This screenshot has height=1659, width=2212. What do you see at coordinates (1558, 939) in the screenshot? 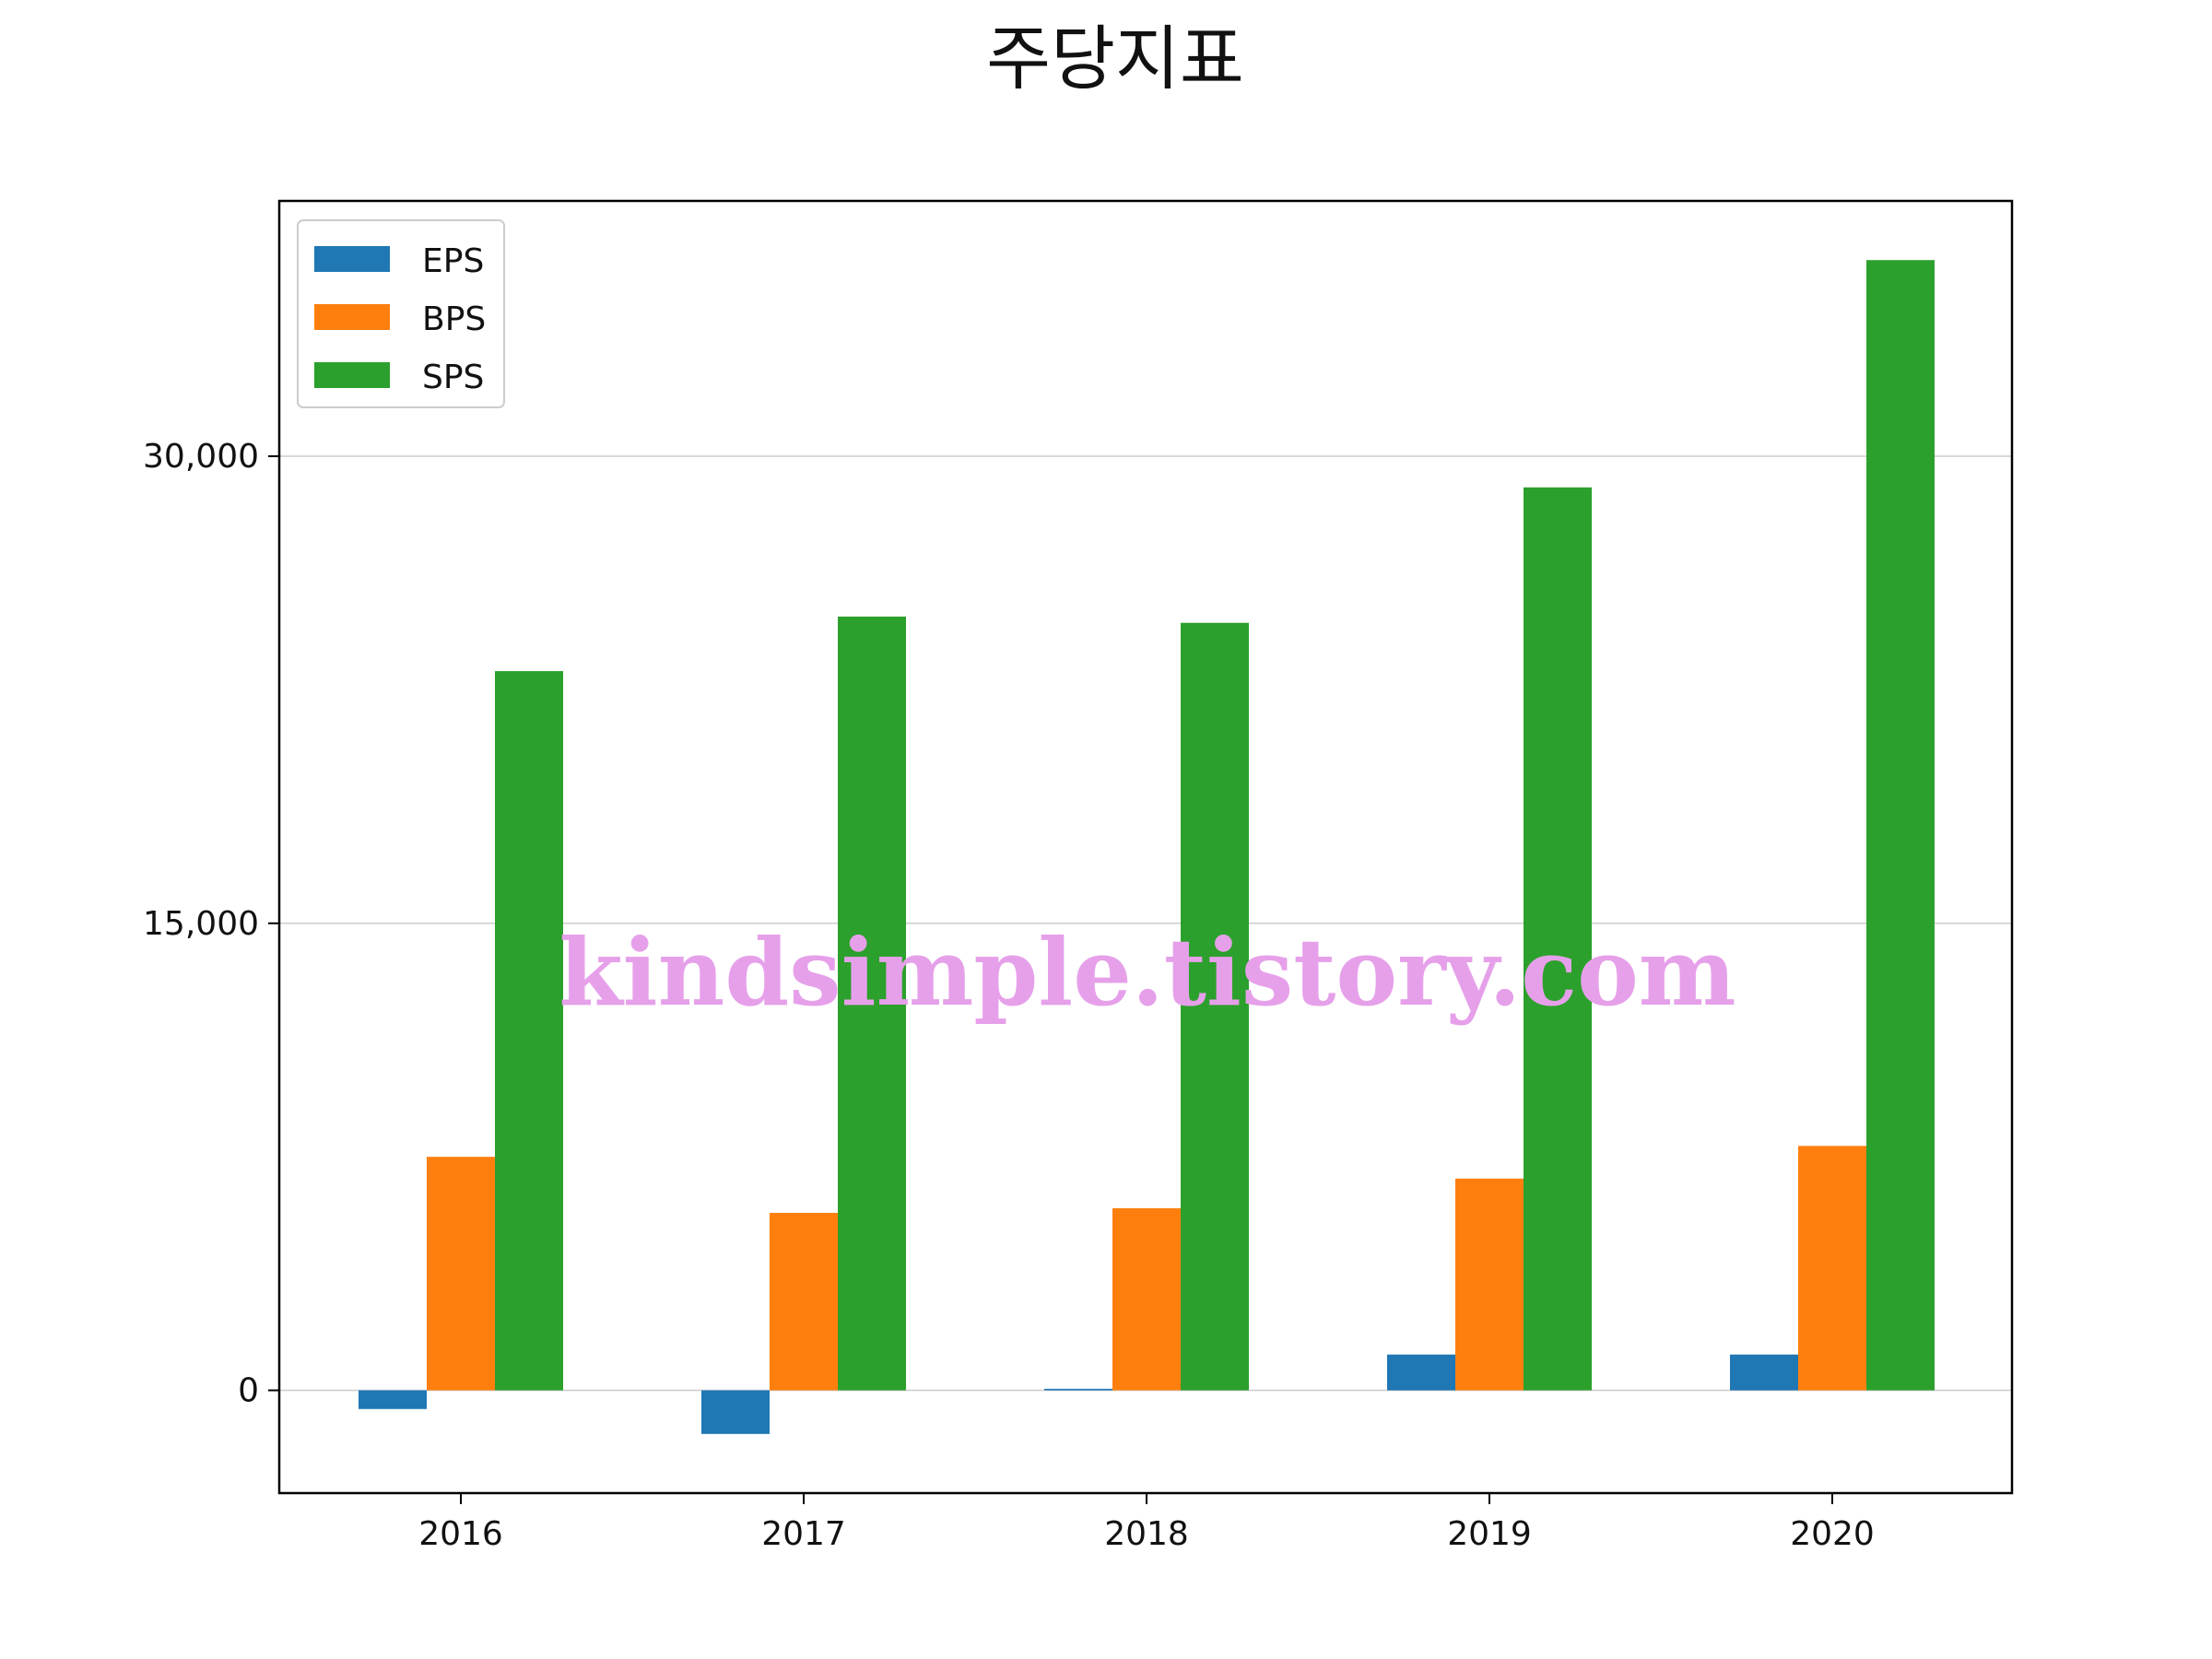
I see `bar-sps-2019` at bounding box center [1558, 939].